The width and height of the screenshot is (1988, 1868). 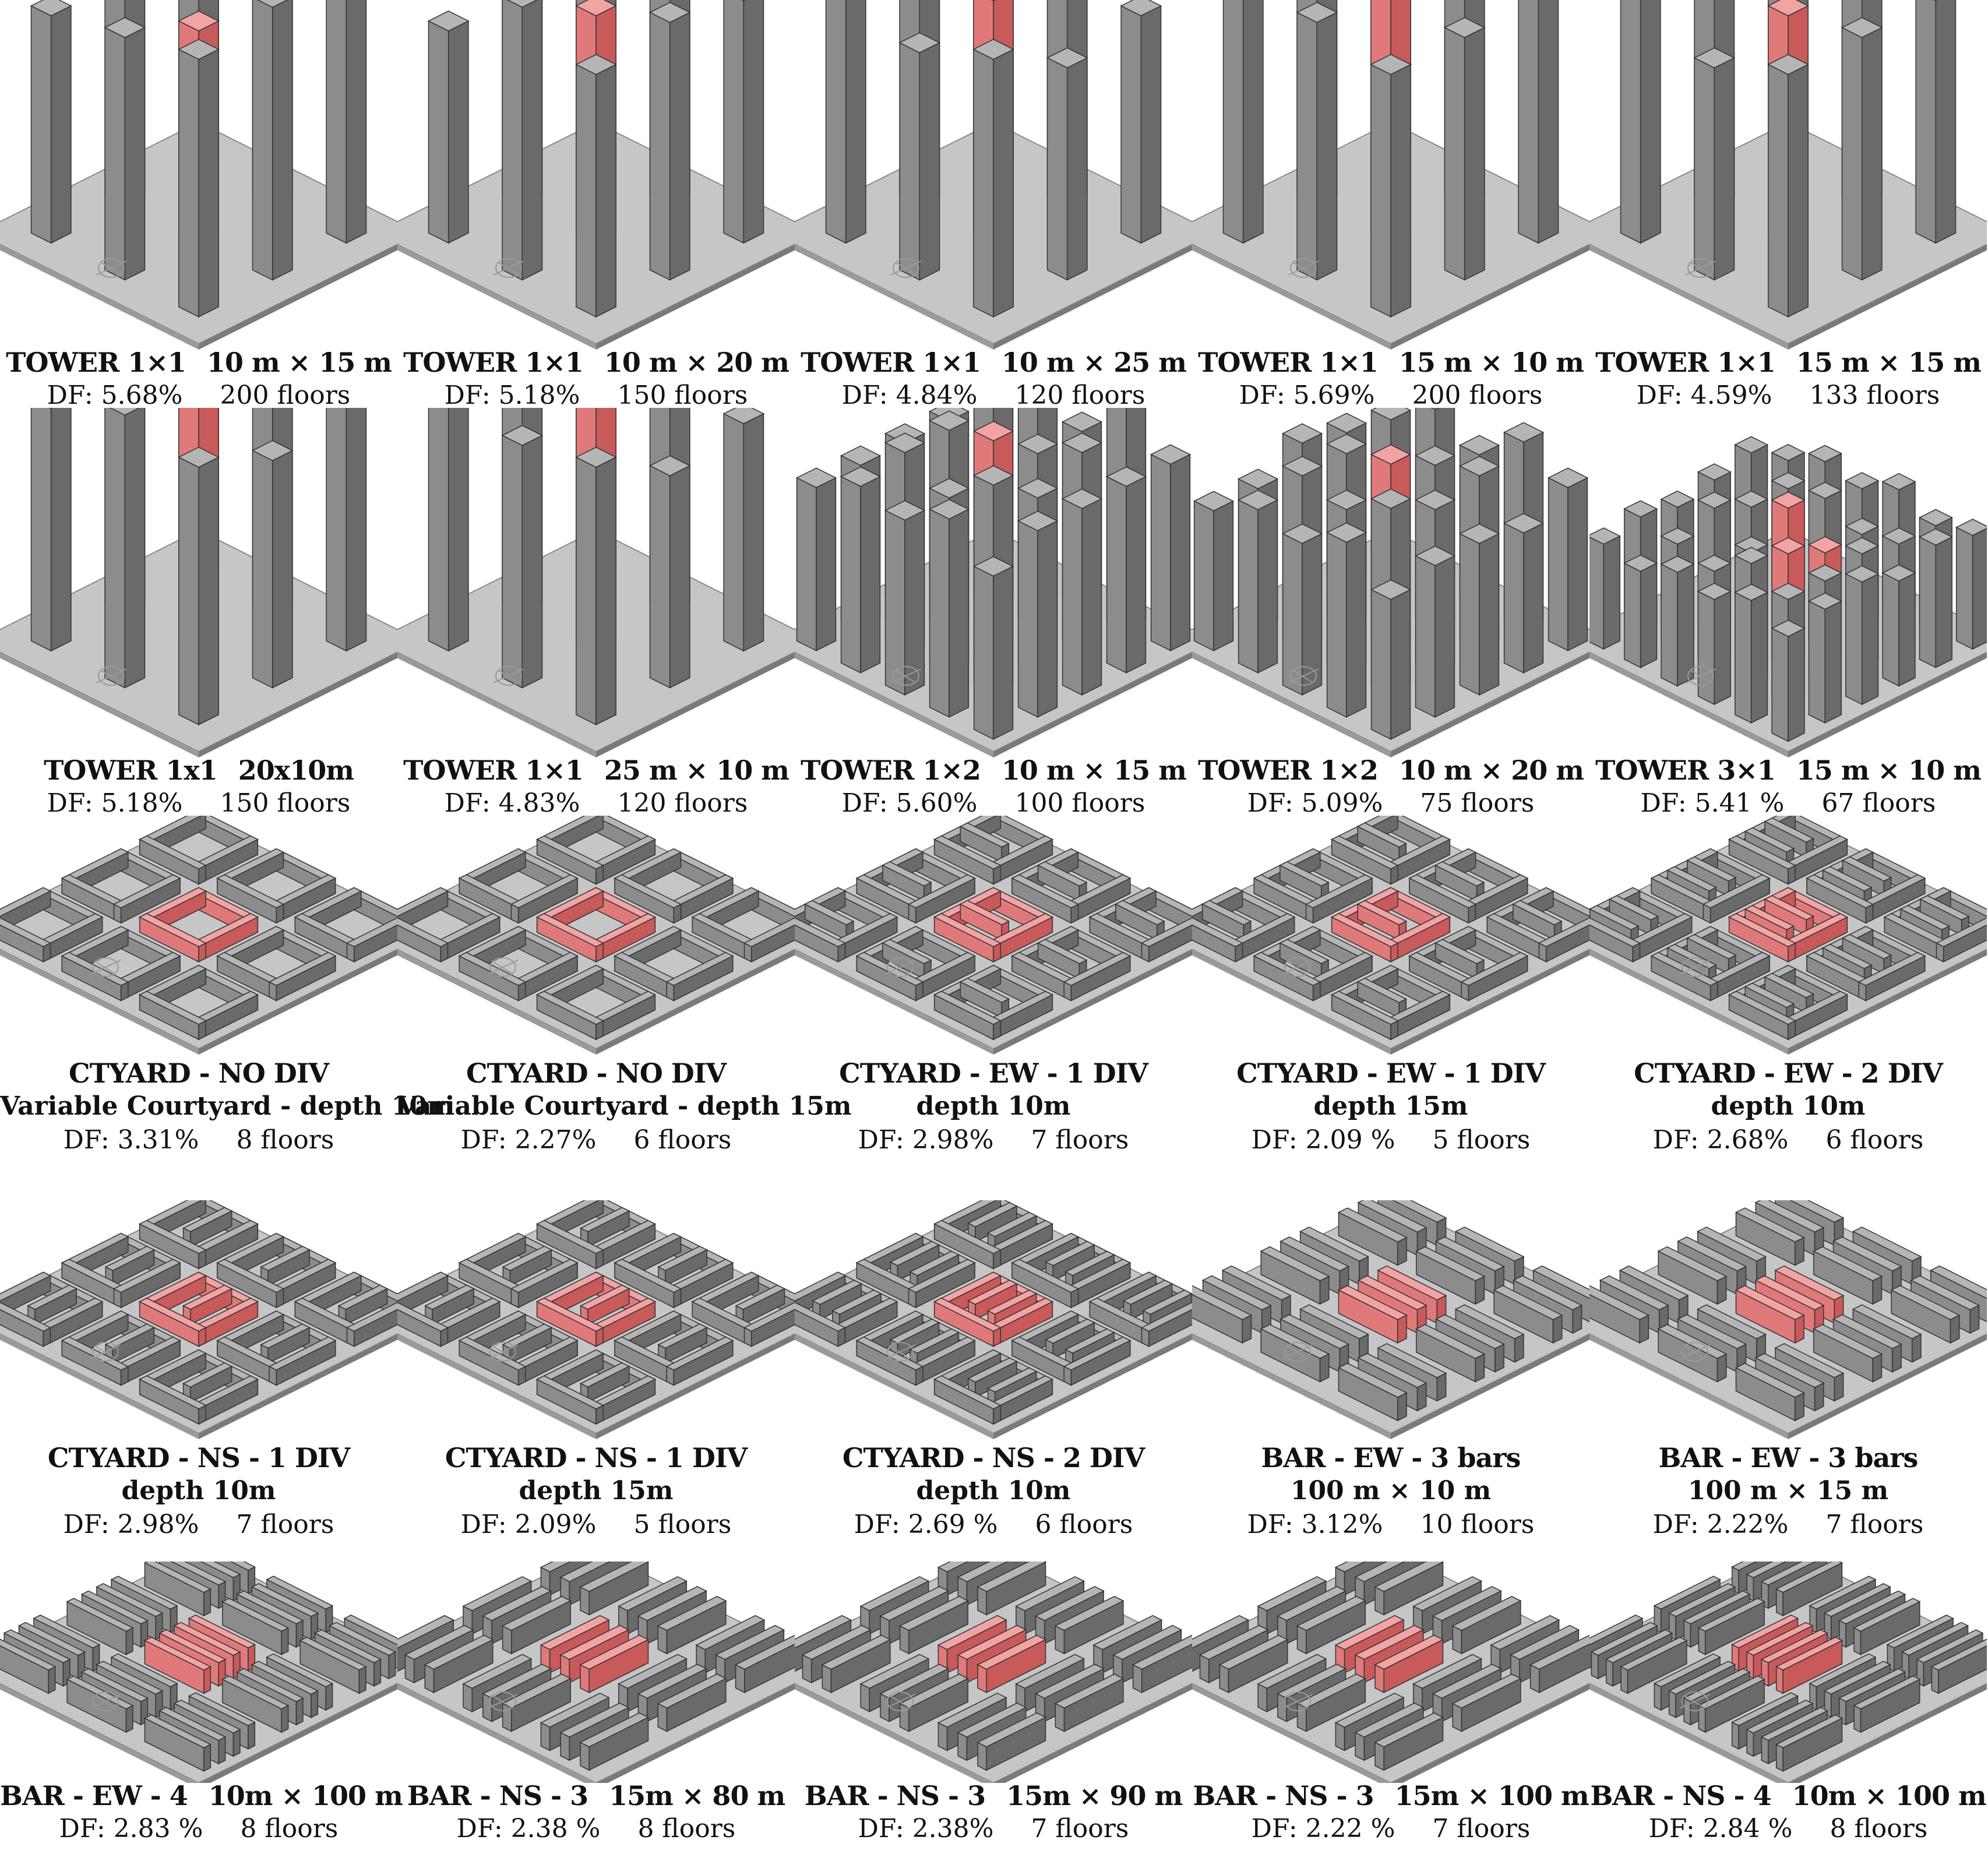 I want to click on typology-panel: TOWER 1×1 15 m × 15 m DF: 4.59% 133 floors, so click(x=1788, y=205).